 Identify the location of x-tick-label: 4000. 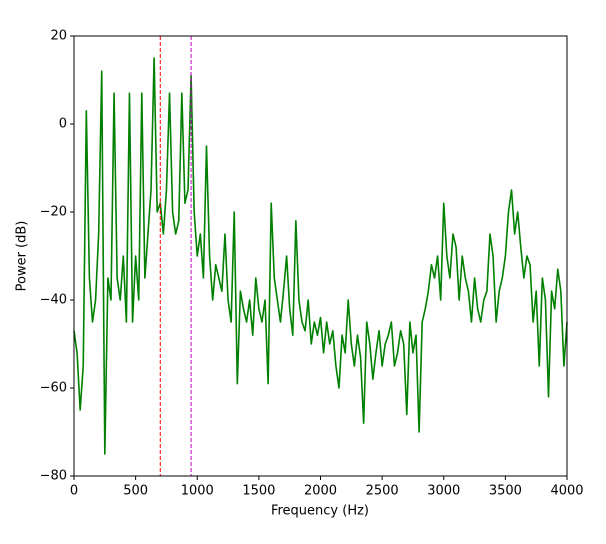
(566, 491).